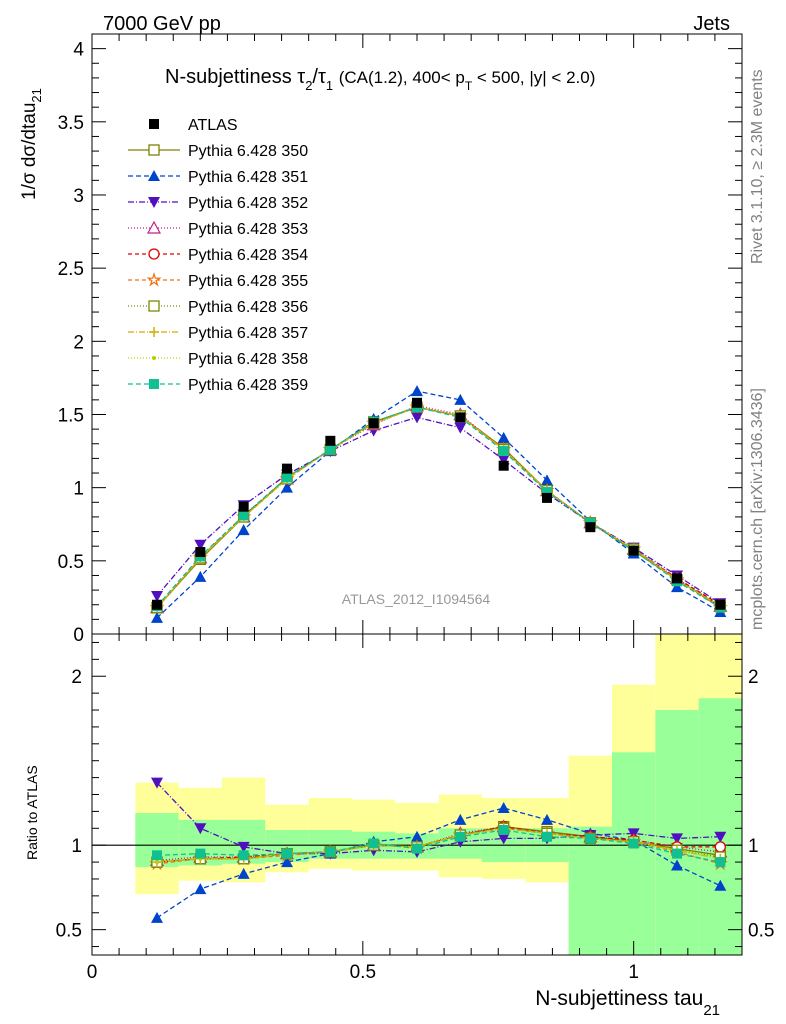 This screenshot has width=786, height=1024. What do you see at coordinates (416, 599) in the screenshot?
I see `analysis-watermark: ATLAS_2012_I1094564` at bounding box center [416, 599].